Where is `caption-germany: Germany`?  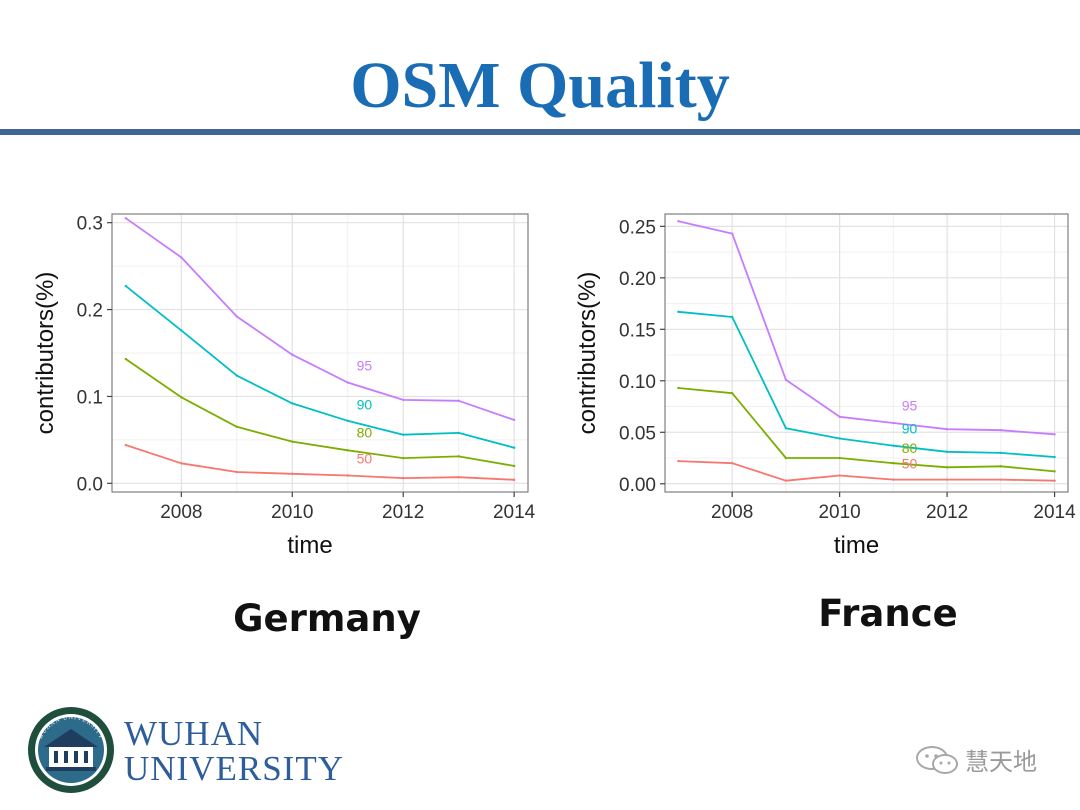
caption-germany: Germany is located at coordinates (327, 618).